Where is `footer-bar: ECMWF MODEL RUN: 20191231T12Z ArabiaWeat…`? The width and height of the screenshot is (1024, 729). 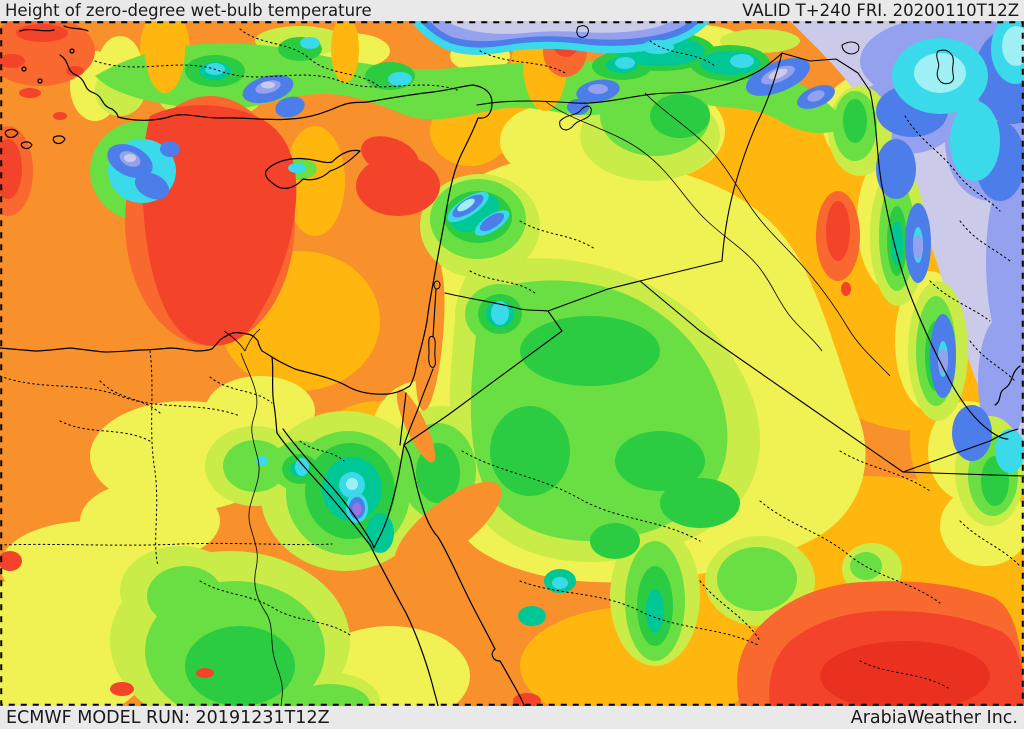 footer-bar: ECMWF MODEL RUN: 20191231T12Z ArabiaWeat… is located at coordinates (512, 717).